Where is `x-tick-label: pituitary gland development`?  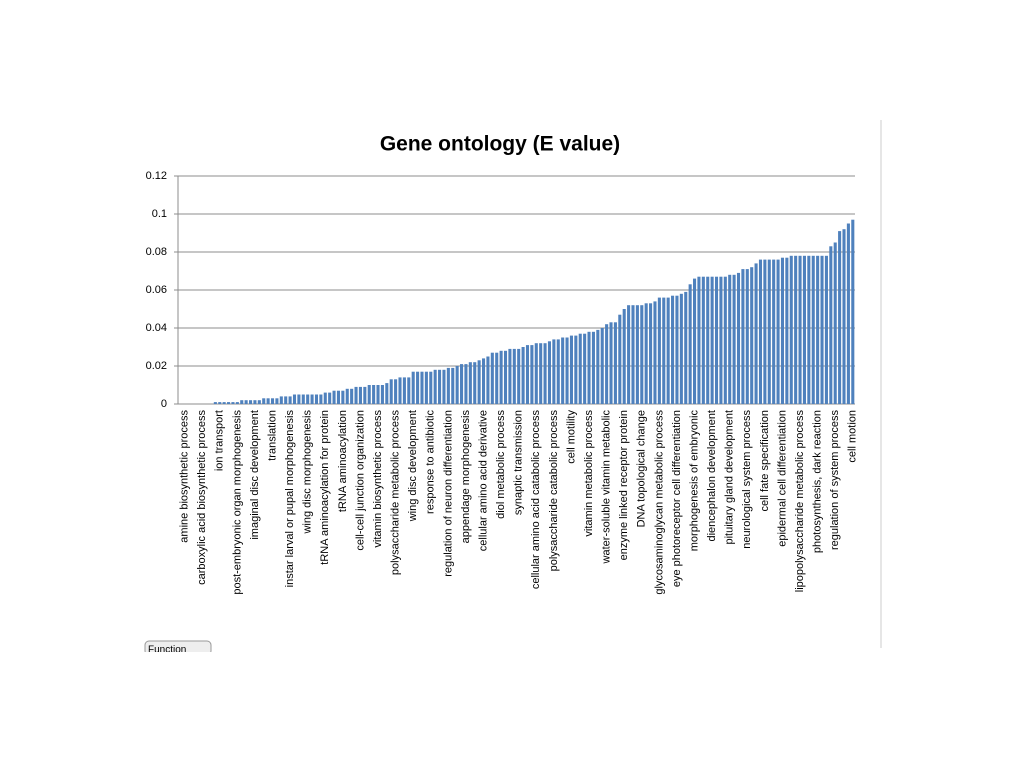 x-tick-label: pituitary gland development is located at coordinates (730, 477).